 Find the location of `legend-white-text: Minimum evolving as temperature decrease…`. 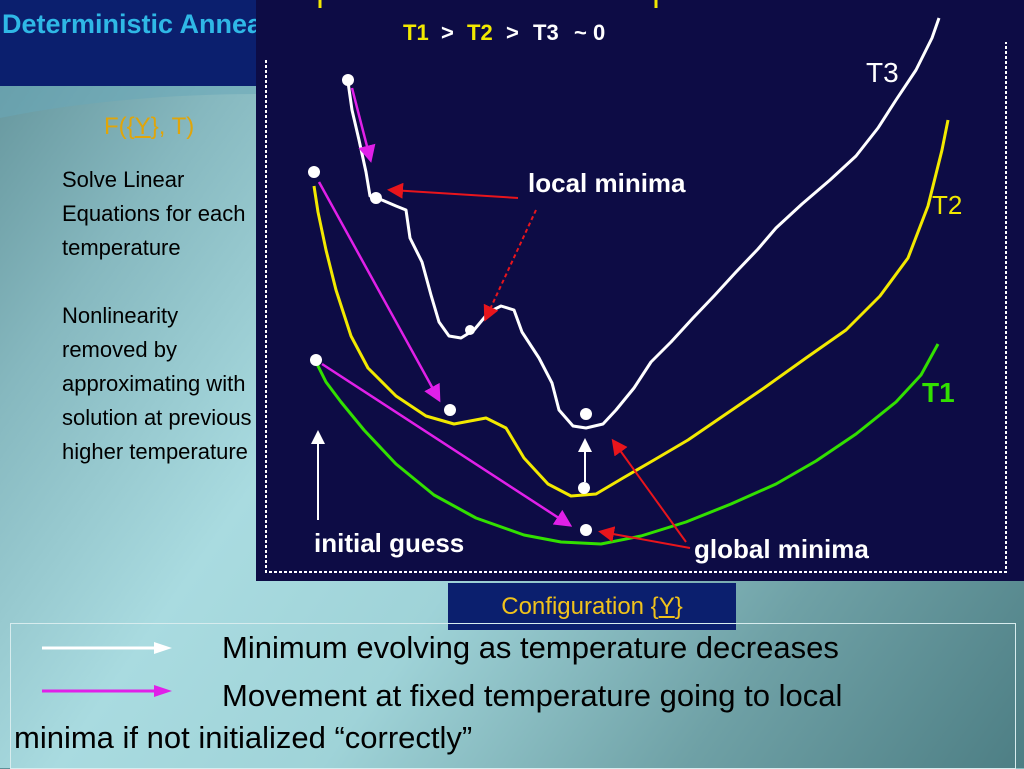

legend-white-text: Minimum evolving as temperature decrease… is located at coordinates (530, 647).